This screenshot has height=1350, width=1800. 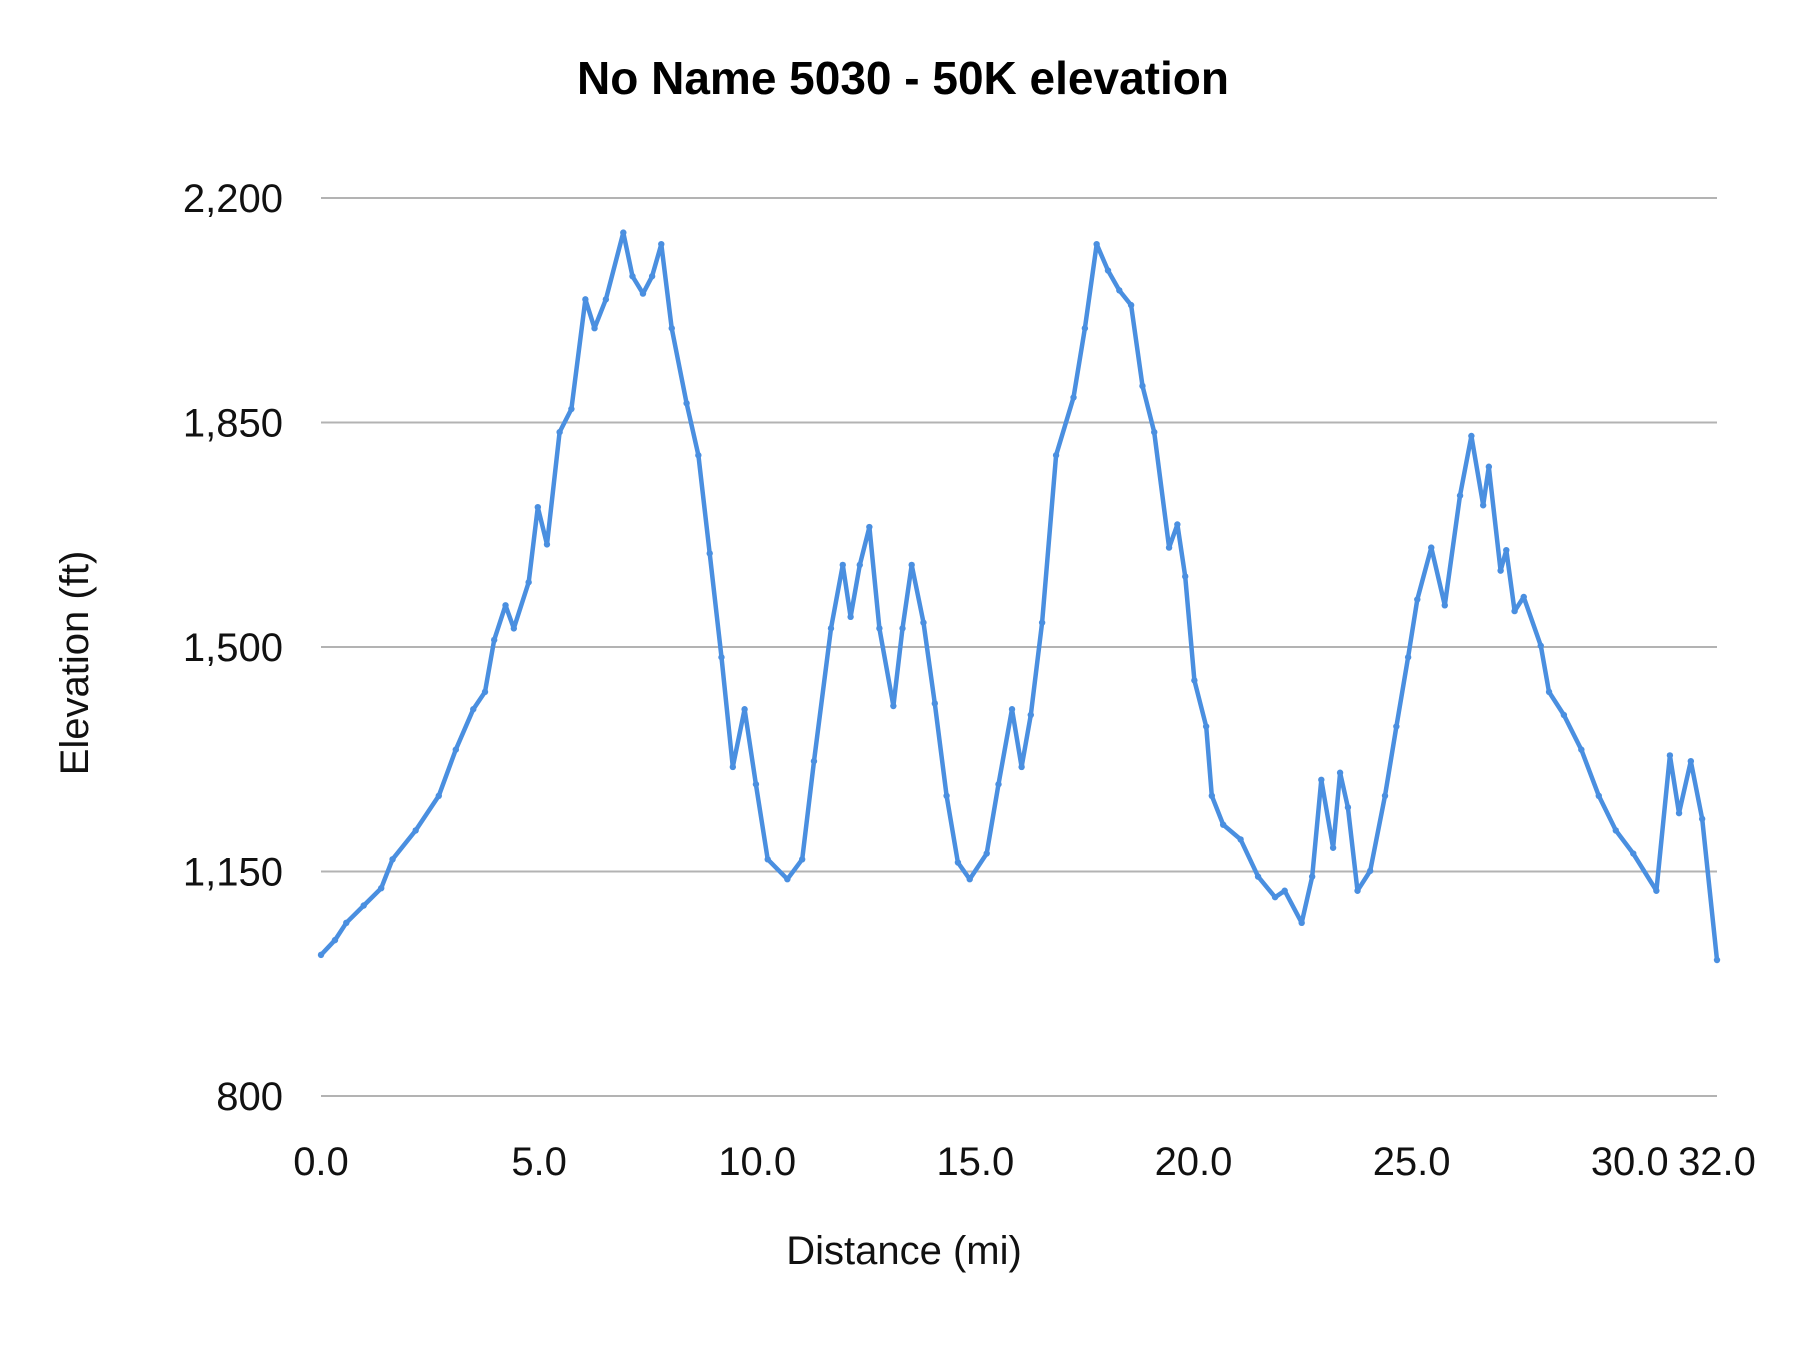 I want to click on y-tick-label: 1,850, so click(x=233, y=424).